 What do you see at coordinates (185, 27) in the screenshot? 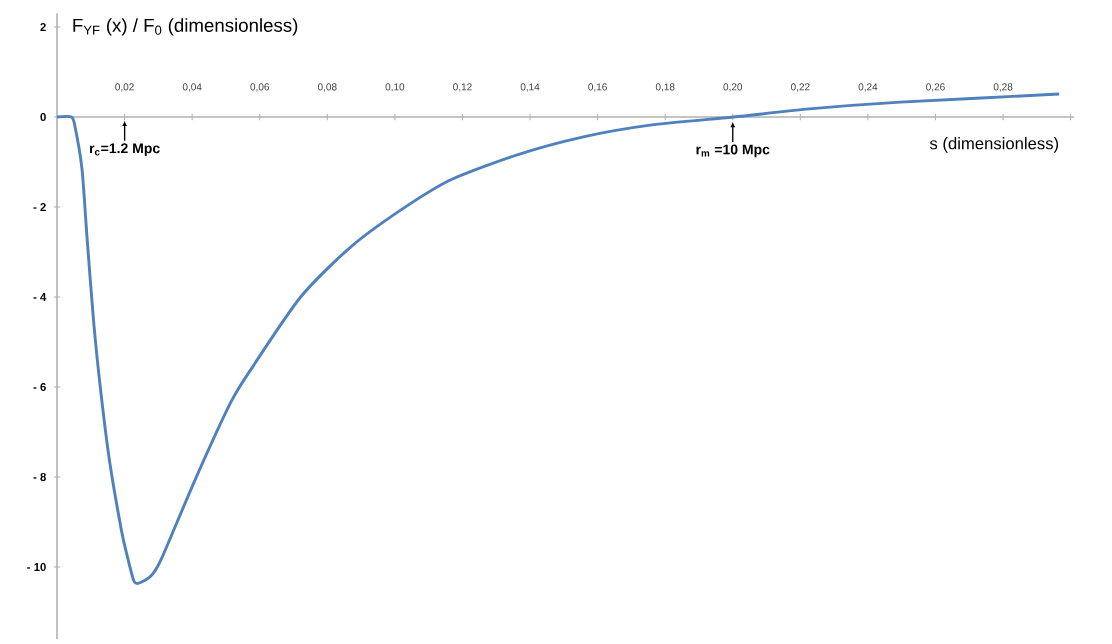
I see `y-axis-title: F$_{YF}$ (x) / F$_{0}$ (dimensionless)` at bounding box center [185, 27].